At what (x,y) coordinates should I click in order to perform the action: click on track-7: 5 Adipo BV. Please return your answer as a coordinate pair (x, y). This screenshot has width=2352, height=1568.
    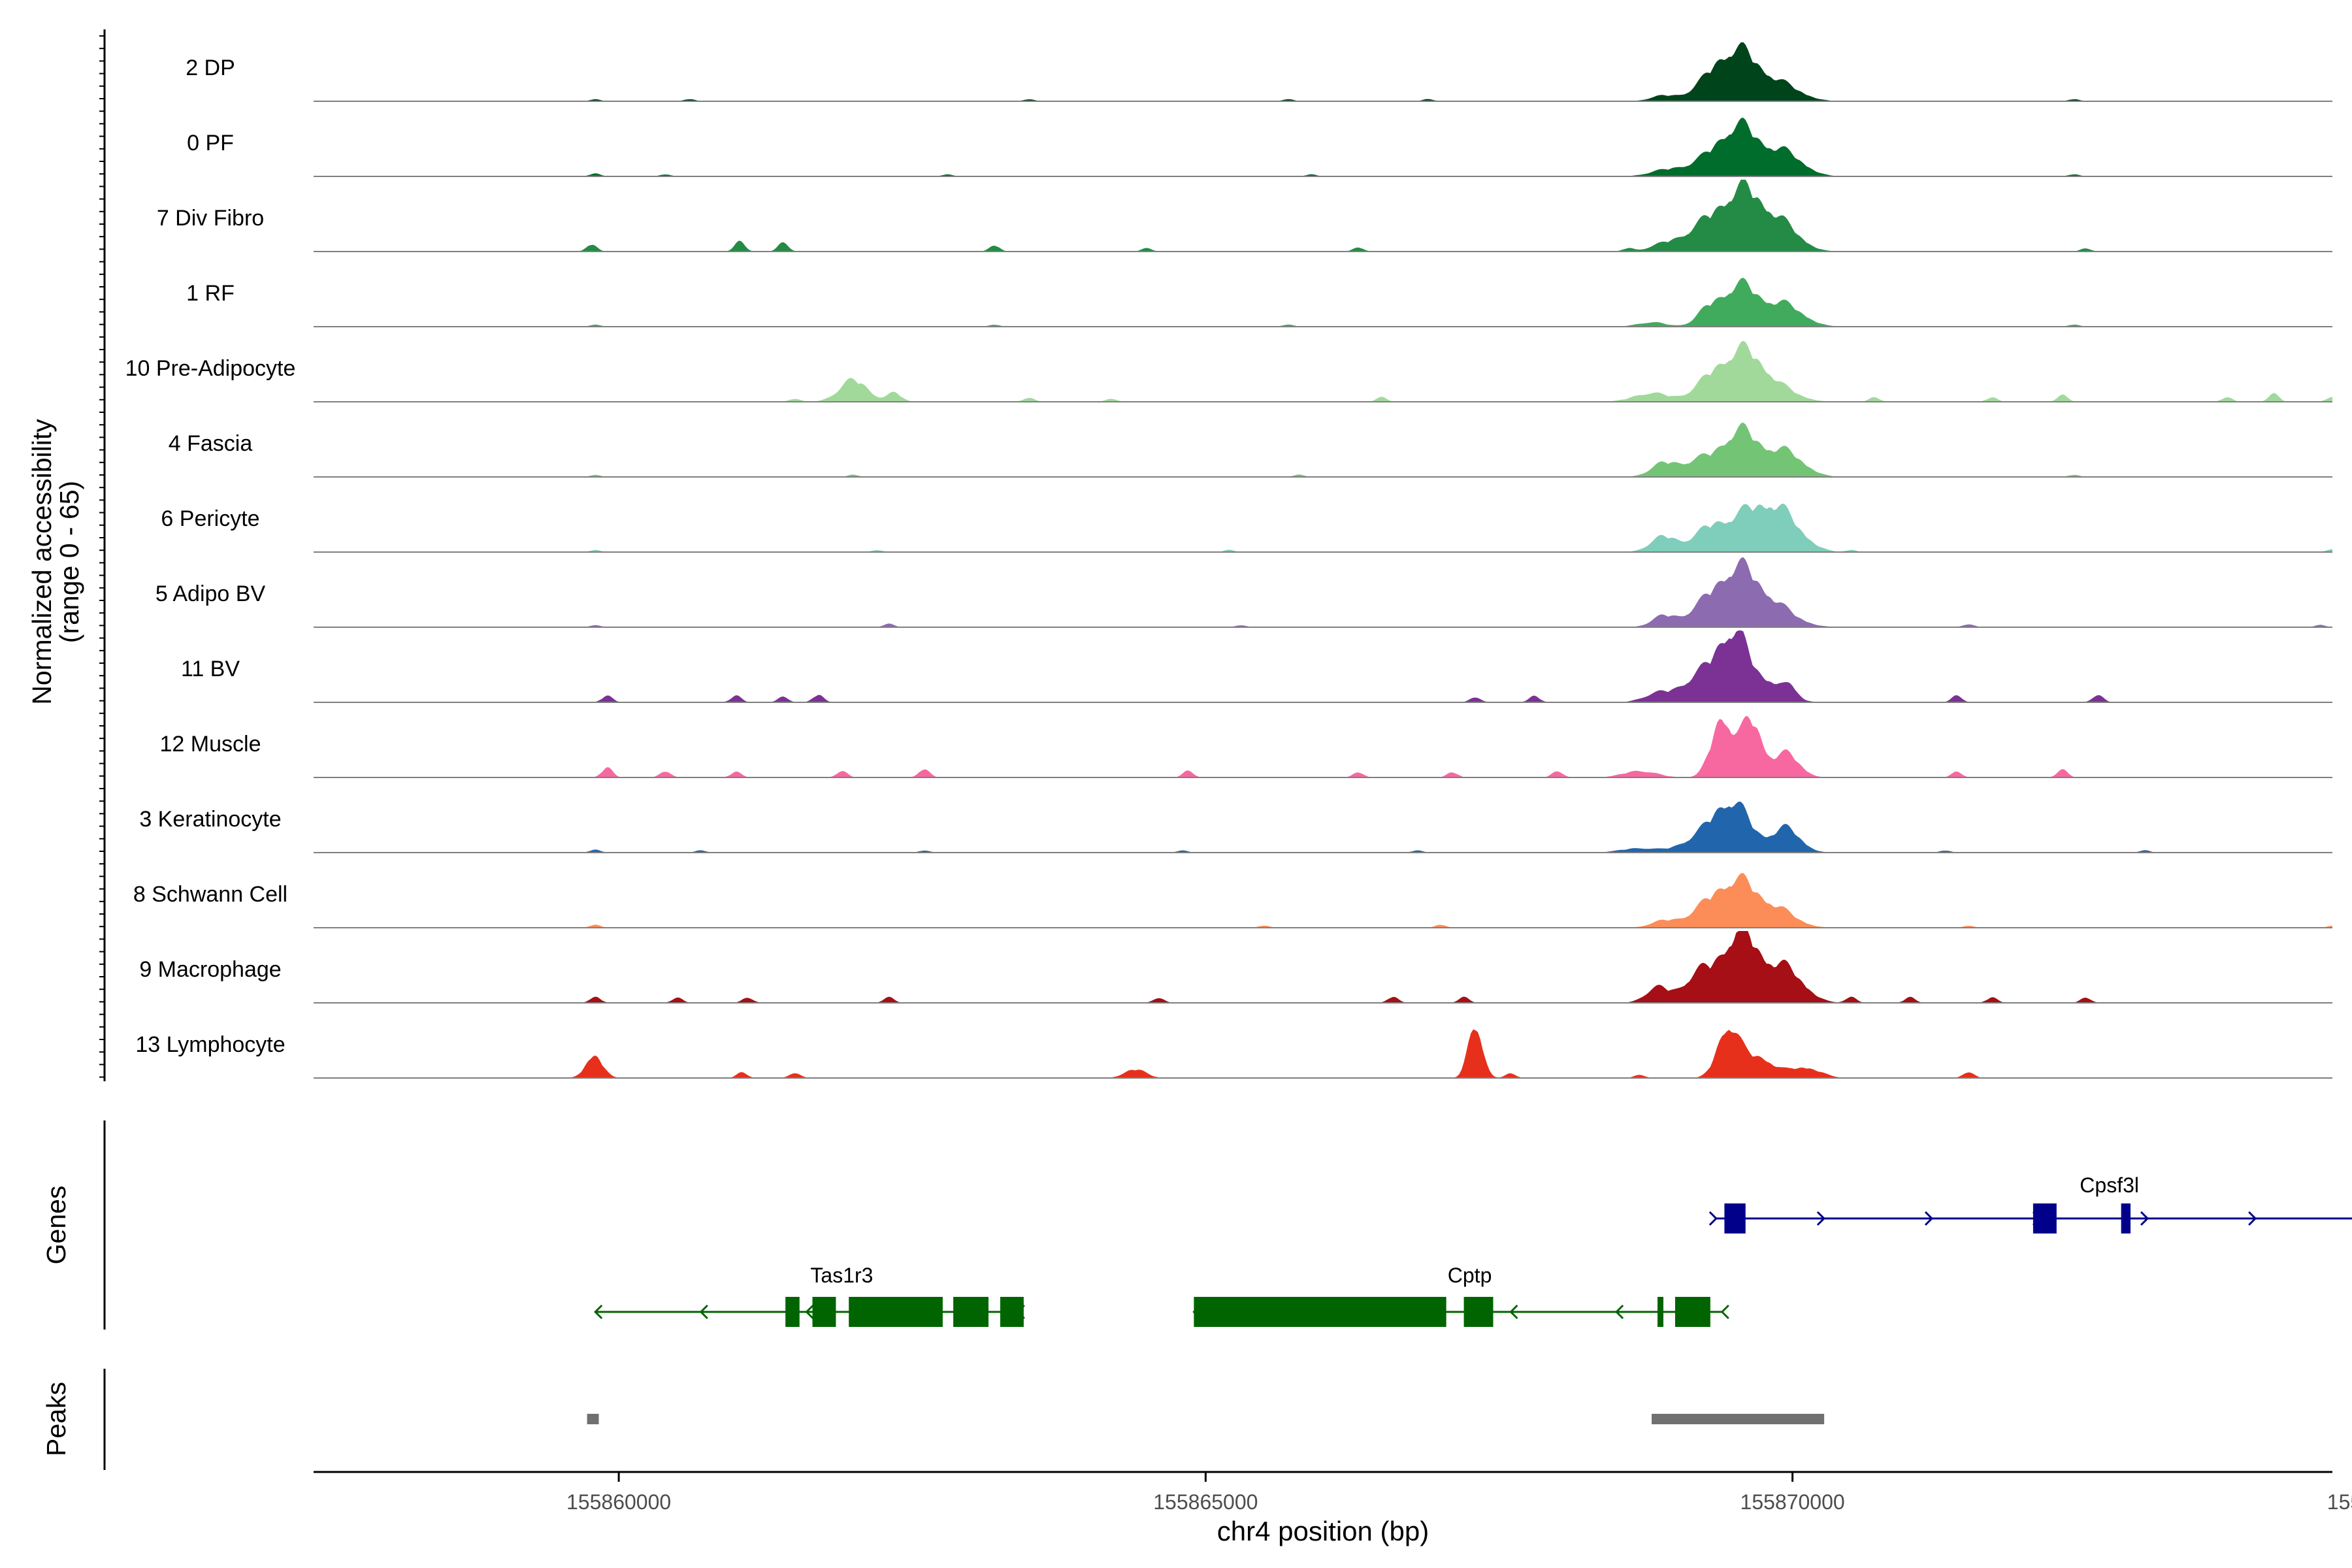
    Looking at the image, I should click on (1243, 592).